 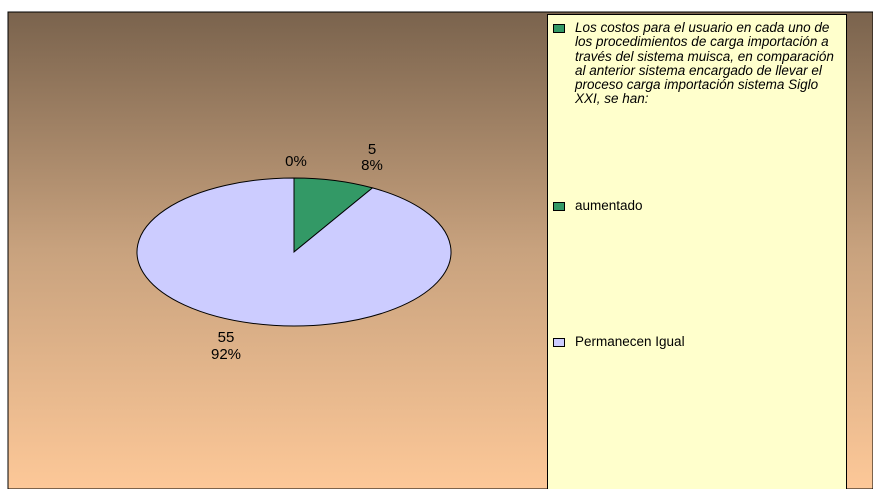 I want to click on legend-label: aumentado, so click(x=609, y=205).